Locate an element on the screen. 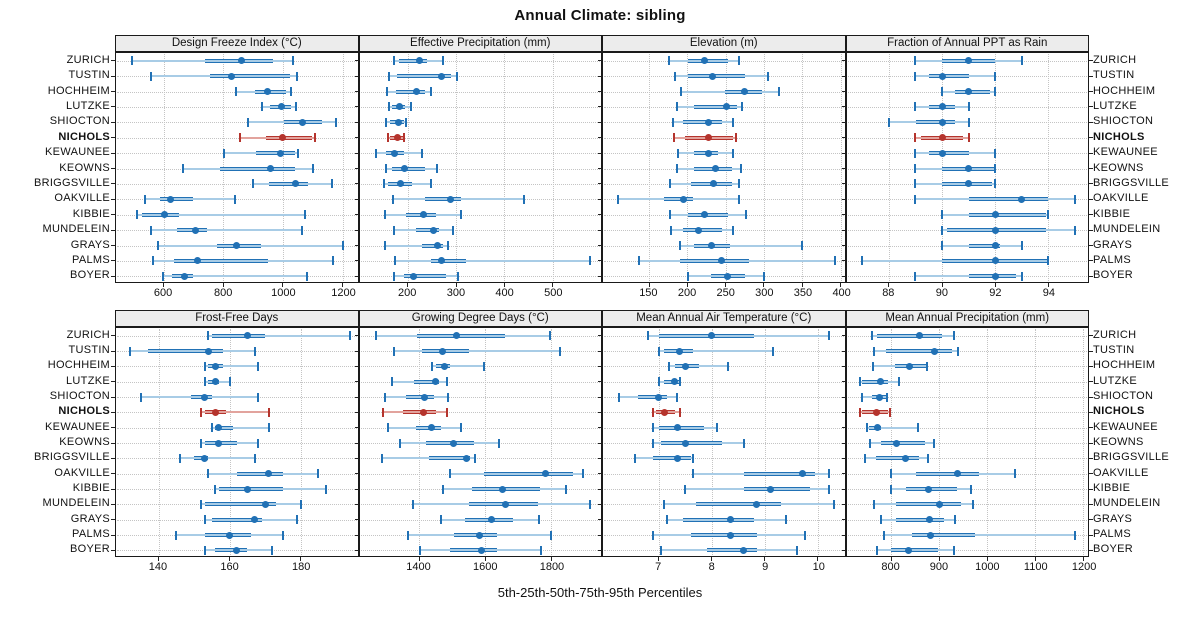  percentile-caption: 5th-25th-50th-75th-95th Percentiles is located at coordinates (600, 592).